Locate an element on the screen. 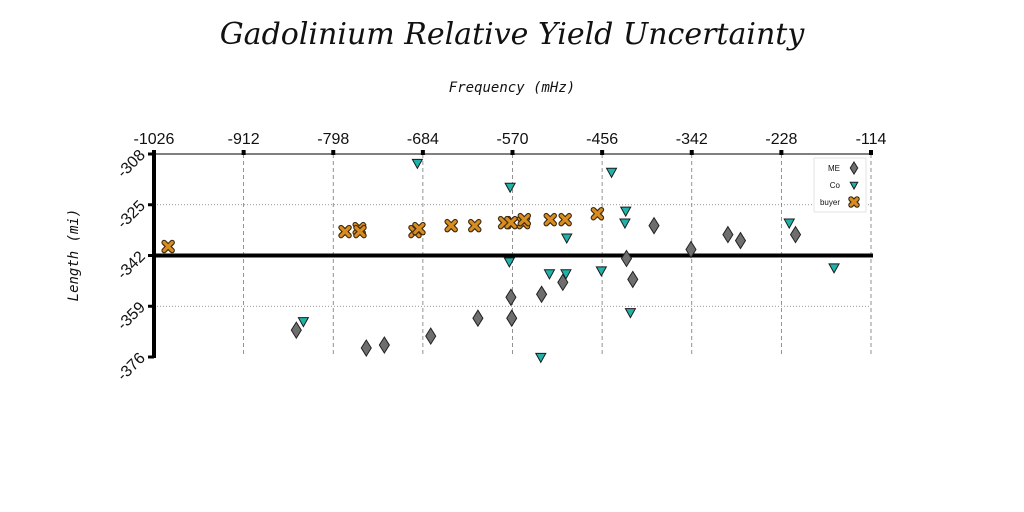 The image size is (1024, 512). x-tick-label: -342 is located at coordinates (692, 139).